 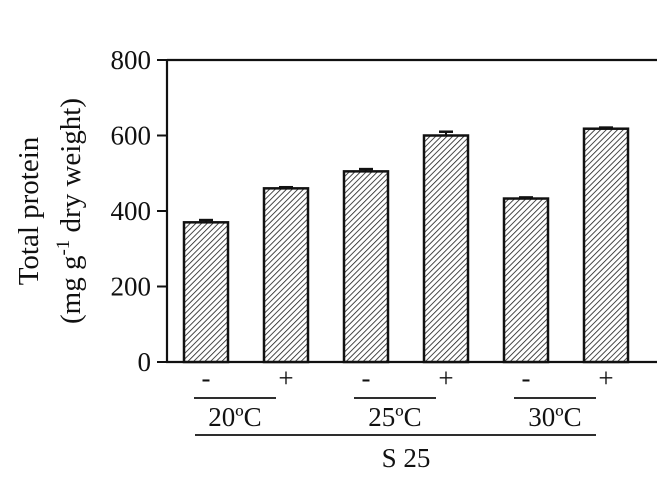 What do you see at coordinates (394, 417) in the screenshot?
I see `group-label: 25ºC` at bounding box center [394, 417].